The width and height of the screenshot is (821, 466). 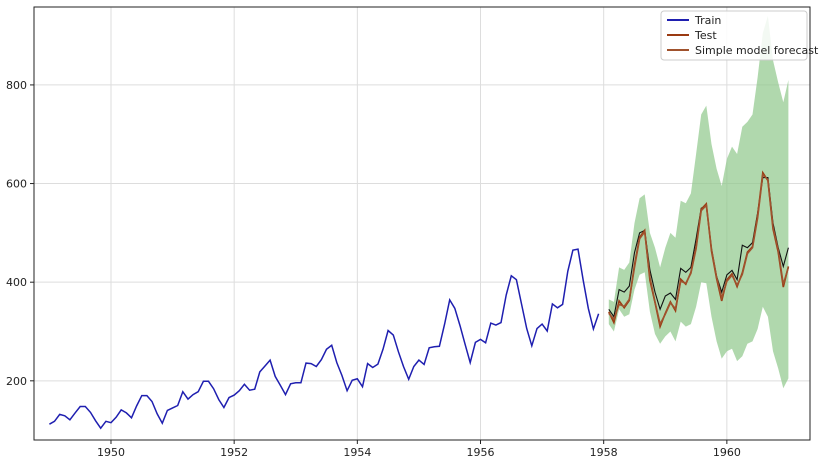 What do you see at coordinates (604, 452) in the screenshot?
I see `x-tick-label: 1958` at bounding box center [604, 452].